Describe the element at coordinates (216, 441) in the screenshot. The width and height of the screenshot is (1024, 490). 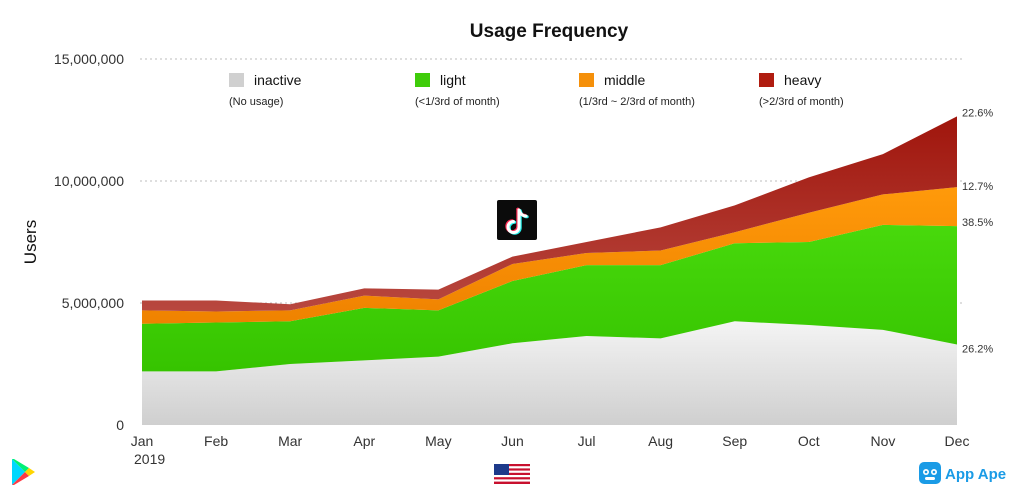
I see `x-tick-label: Feb` at that location.